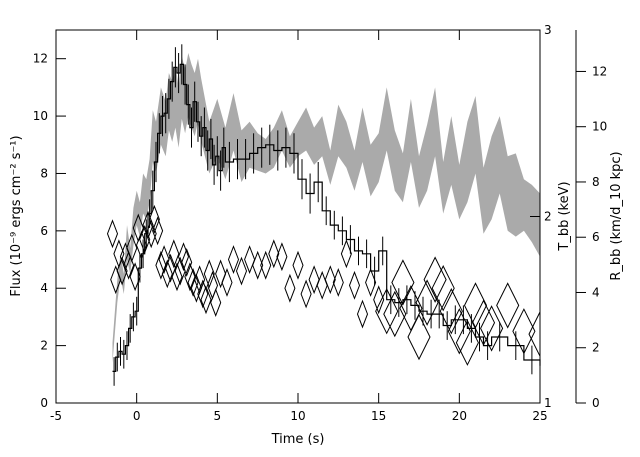 The image size is (640, 457). I want to click on y-left-tick-label: 4, so click(44, 288).